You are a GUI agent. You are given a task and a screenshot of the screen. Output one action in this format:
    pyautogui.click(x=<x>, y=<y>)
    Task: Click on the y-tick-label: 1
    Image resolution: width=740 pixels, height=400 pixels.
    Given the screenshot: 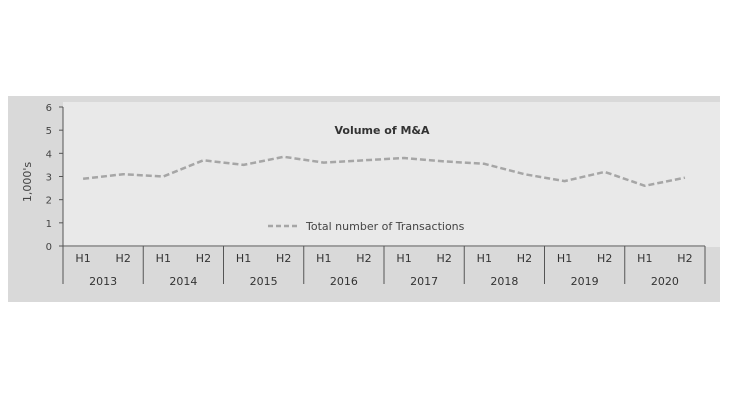 What is the action you would take?
    pyautogui.click(x=49, y=224)
    